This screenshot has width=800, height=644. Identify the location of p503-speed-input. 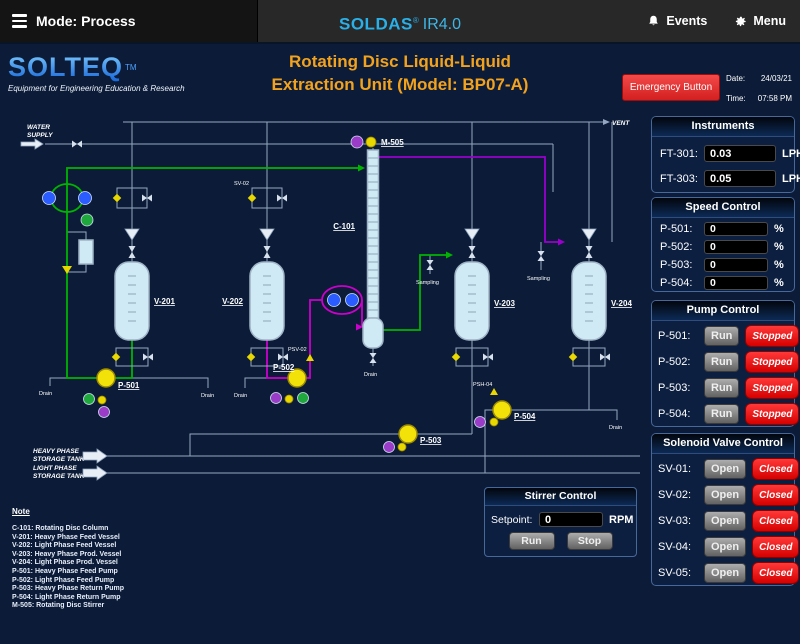
(736, 264).